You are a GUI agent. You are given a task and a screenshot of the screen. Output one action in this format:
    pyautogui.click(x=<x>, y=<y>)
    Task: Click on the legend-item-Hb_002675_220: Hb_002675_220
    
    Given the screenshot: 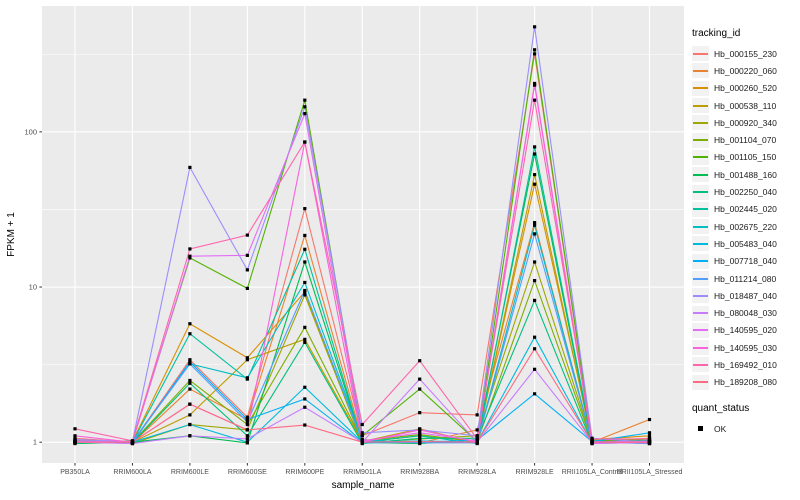 What is the action you would take?
    pyautogui.click(x=745, y=226)
    